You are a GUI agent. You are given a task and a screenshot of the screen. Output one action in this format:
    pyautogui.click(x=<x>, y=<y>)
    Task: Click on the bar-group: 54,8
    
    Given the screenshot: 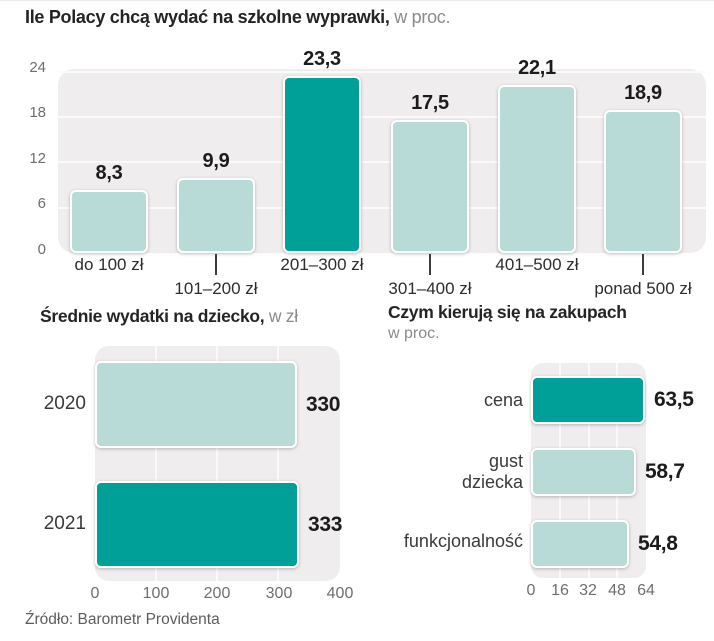 What is the action you would take?
    pyautogui.click(x=621, y=544)
    